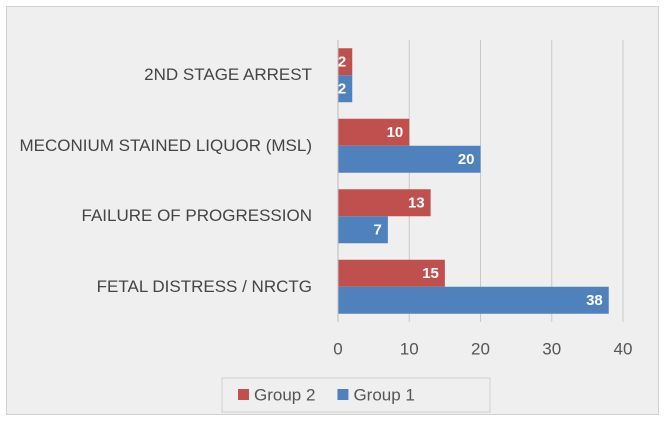 Image resolution: width=667 pixels, height=423 pixels. I want to click on y-tick-label: FETAL DISTRESS / NRCTG, so click(204, 286).